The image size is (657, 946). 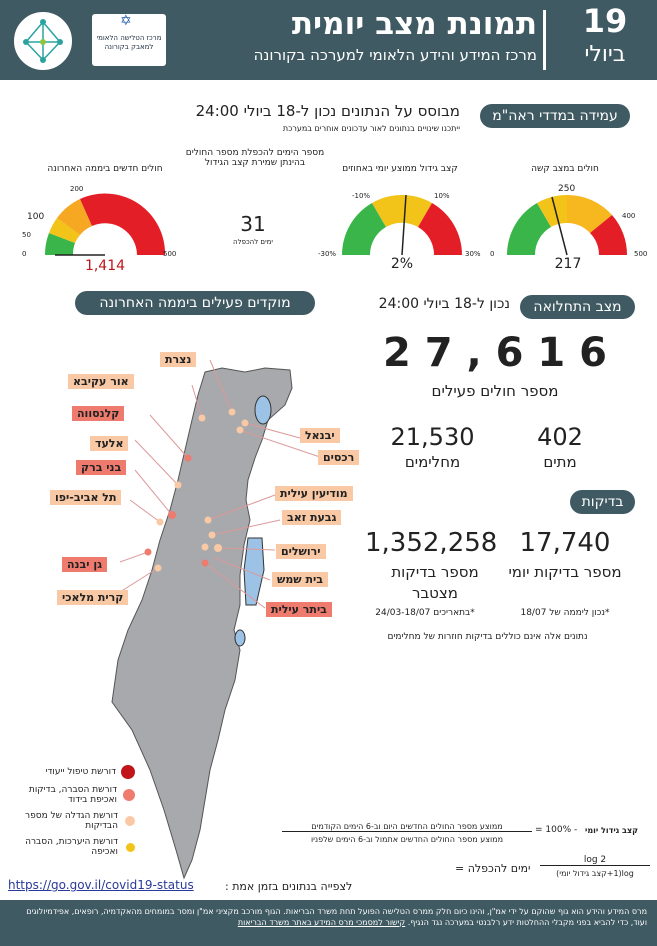 What do you see at coordinates (312, 517) in the screenshot?
I see `map-label-givat-zeev: גבעת זאב` at bounding box center [312, 517].